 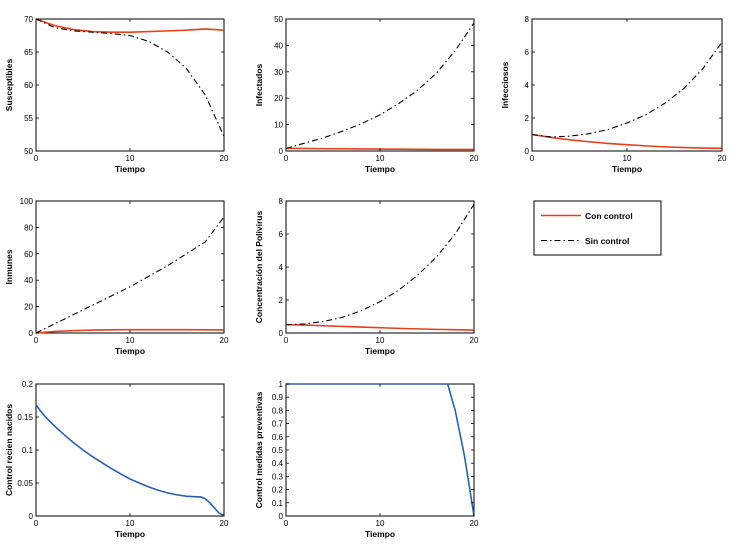 What do you see at coordinates (28, 52) in the screenshot?
I see `y-tick-label: 65` at bounding box center [28, 52].